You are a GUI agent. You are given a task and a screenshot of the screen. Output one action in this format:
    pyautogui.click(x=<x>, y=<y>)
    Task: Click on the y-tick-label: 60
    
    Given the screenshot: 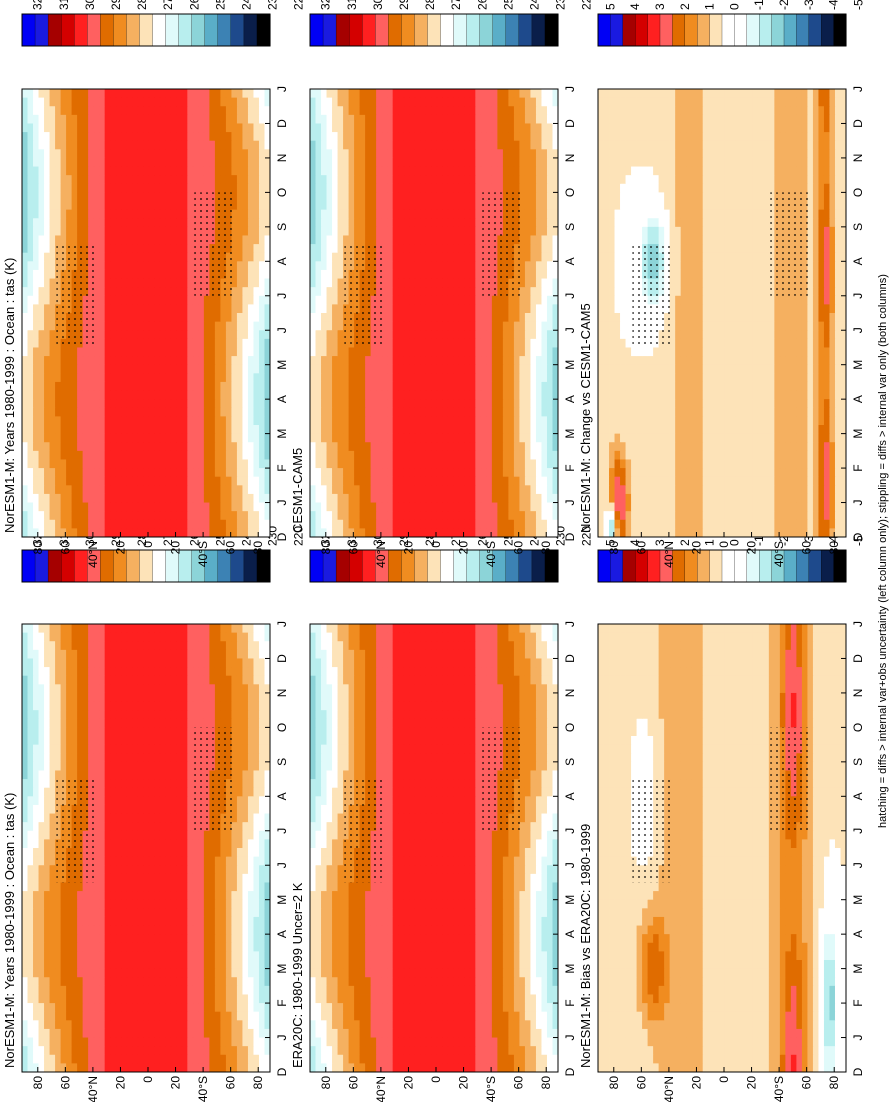 What is the action you would take?
    pyautogui.click(x=65, y=548)
    